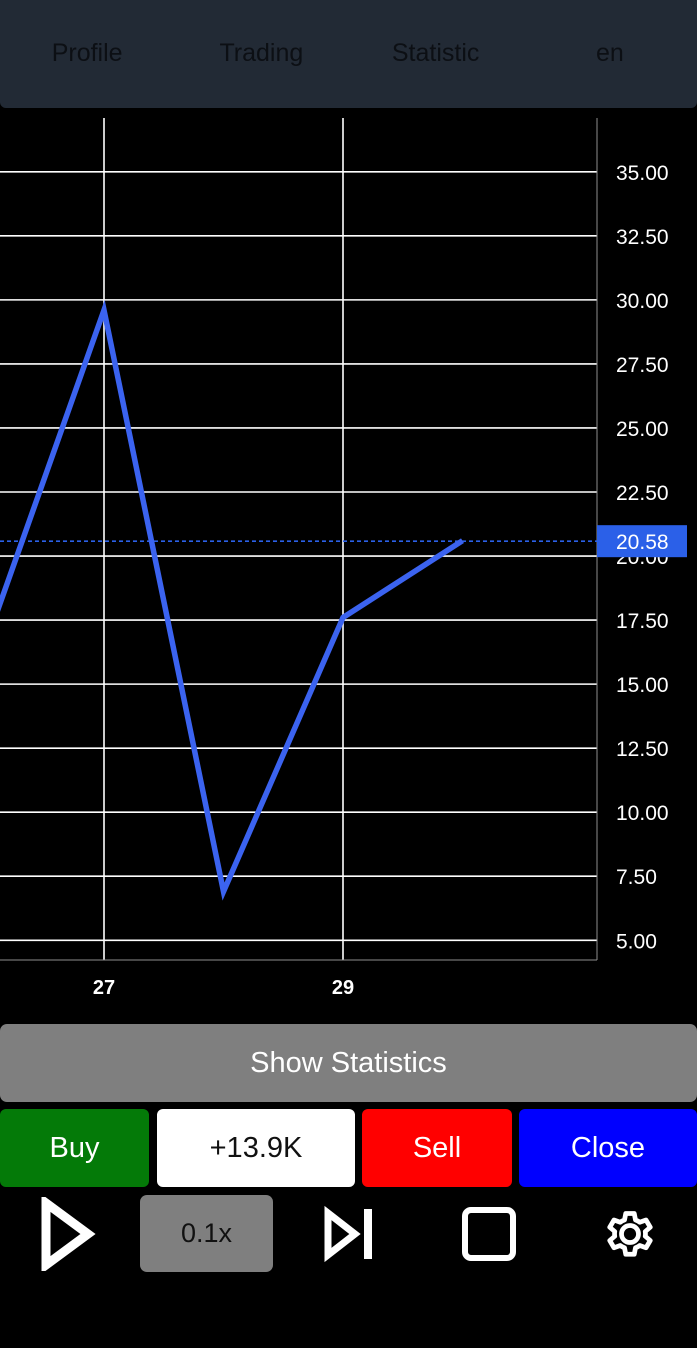 This screenshot has height=1348, width=697. I want to click on stop-icon, so click(489, 1234).